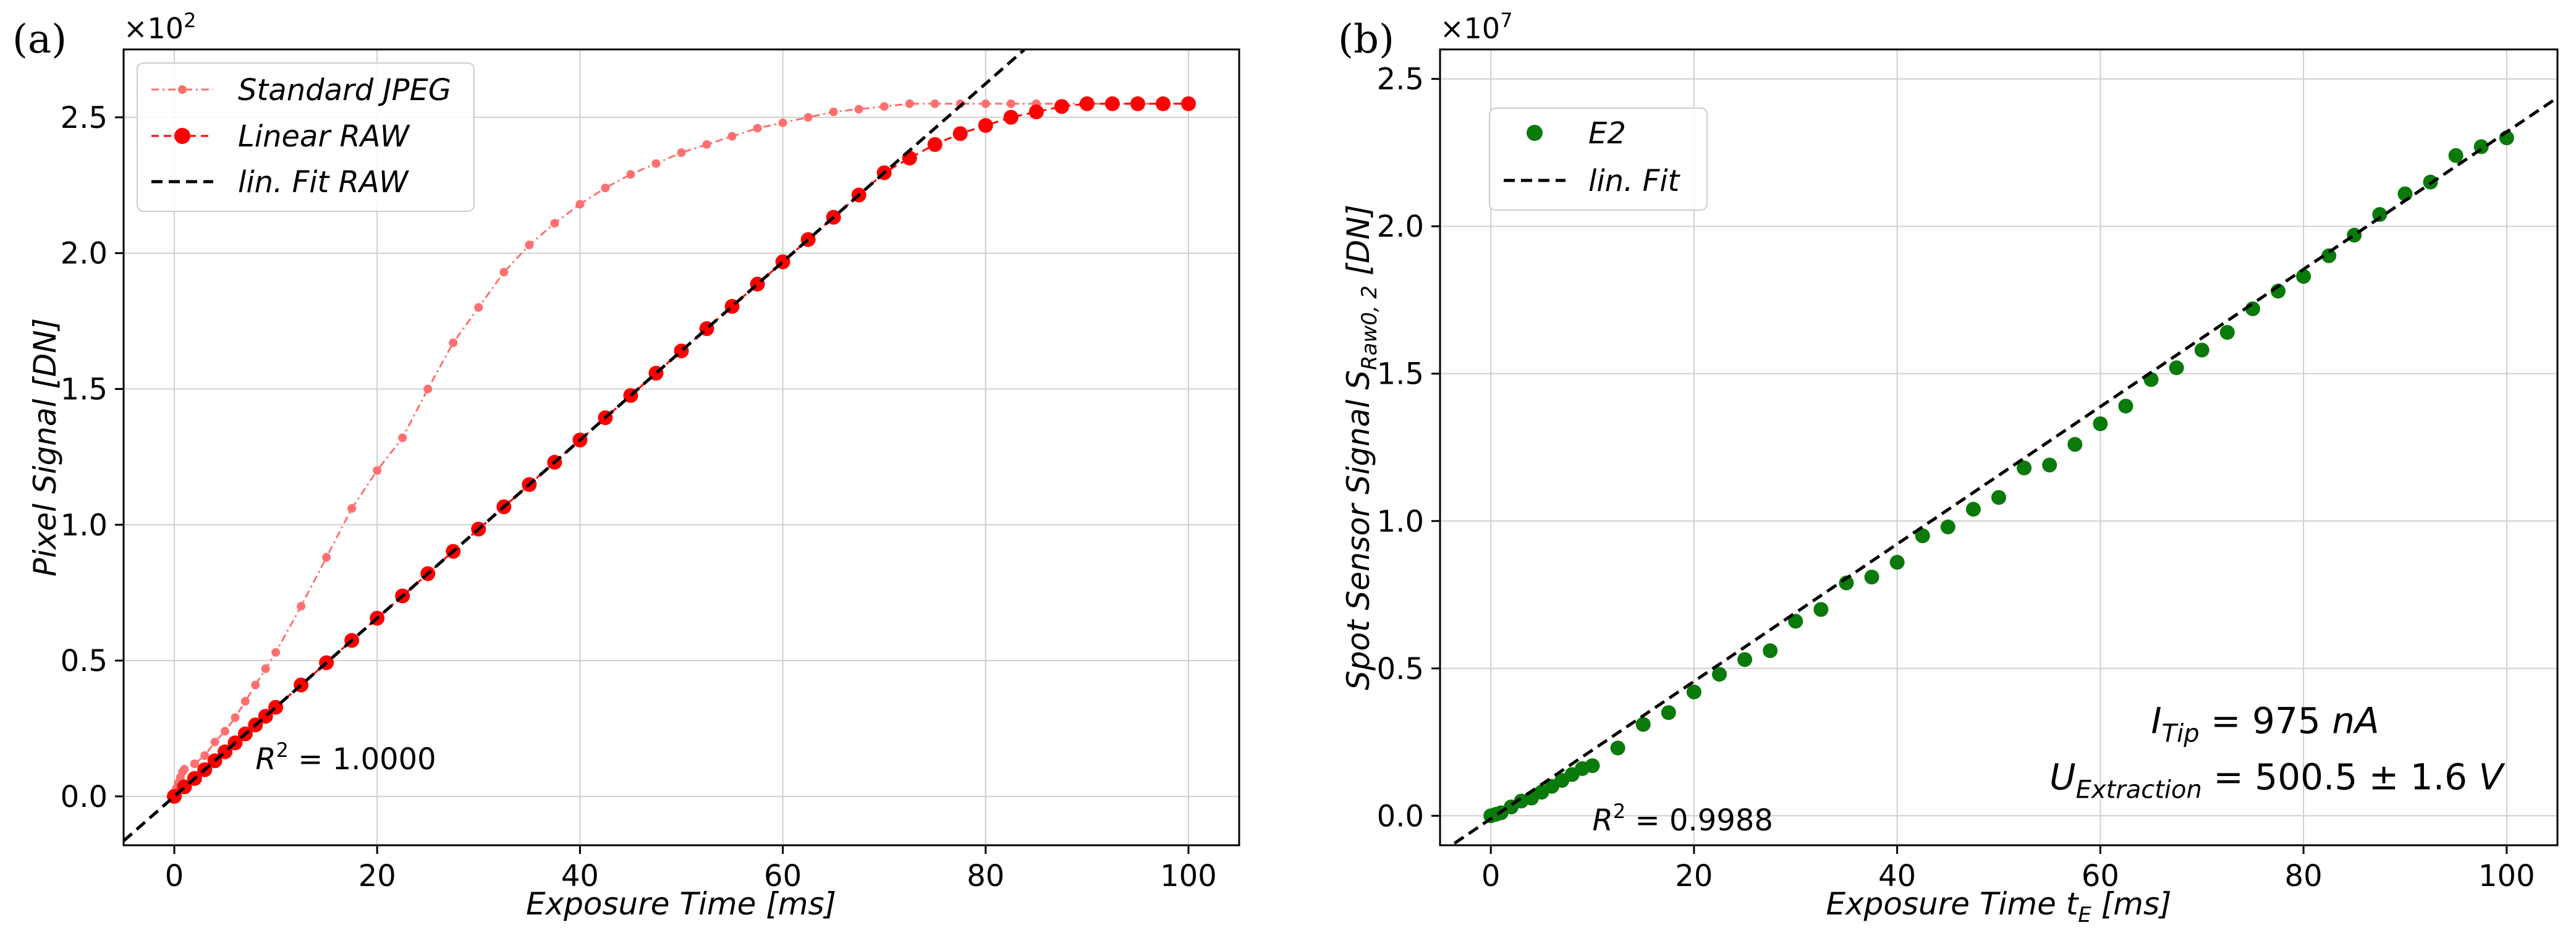 The width and height of the screenshot is (2576, 933). Describe the element at coordinates (84, 797) in the screenshot. I see `y-tick-label: 0.0` at that location.